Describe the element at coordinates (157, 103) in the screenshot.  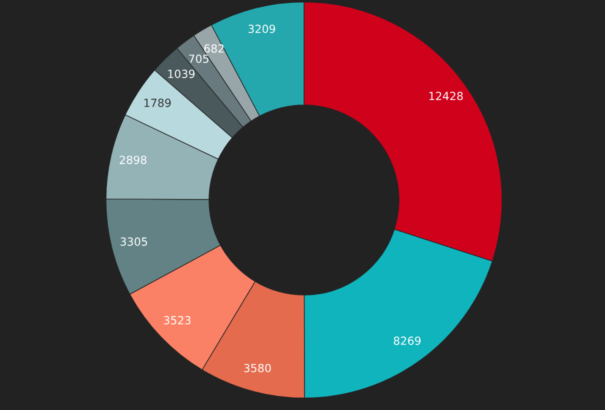
I see `data-label: 1789` at that location.